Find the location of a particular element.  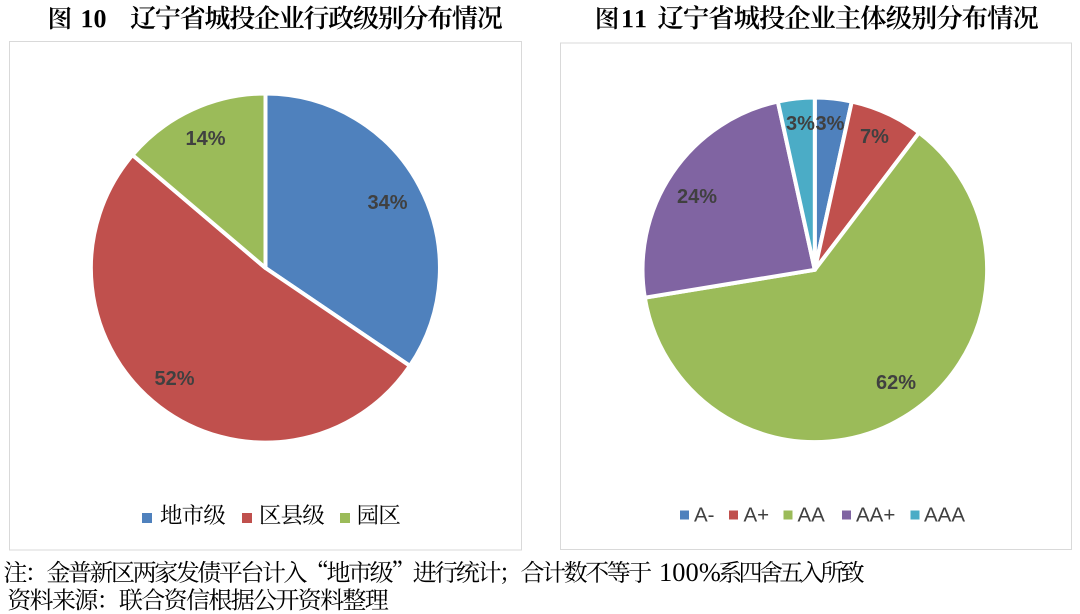

svg-text: 14% is located at coordinates (205, 139).